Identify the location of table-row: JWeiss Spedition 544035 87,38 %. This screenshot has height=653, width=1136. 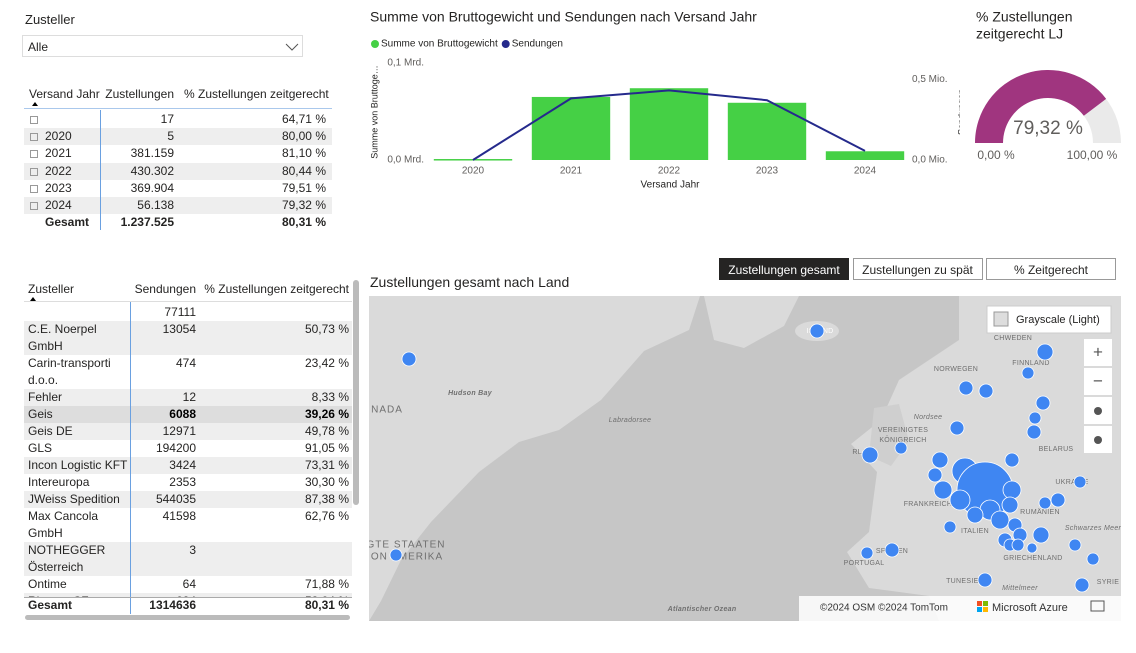
(188, 499).